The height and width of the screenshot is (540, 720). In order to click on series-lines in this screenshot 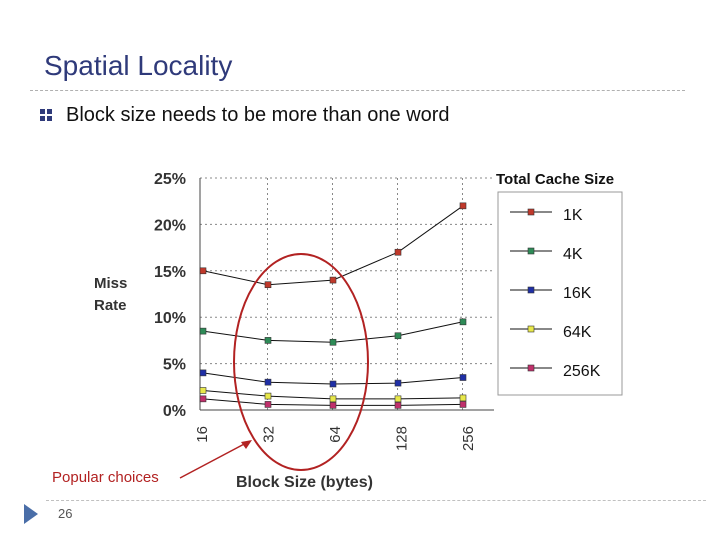, I will do `click(333, 305)`.